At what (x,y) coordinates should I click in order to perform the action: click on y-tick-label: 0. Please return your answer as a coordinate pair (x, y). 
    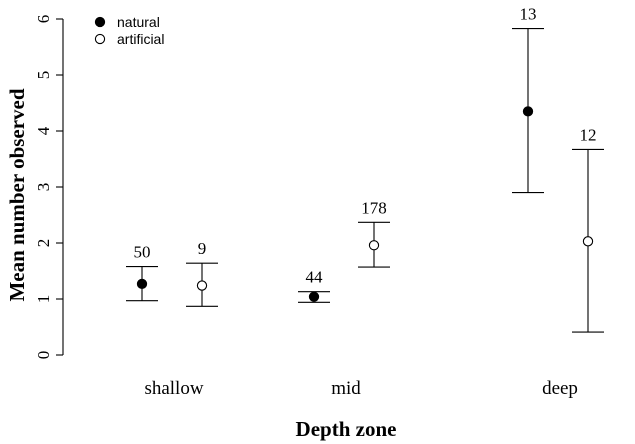
    Looking at the image, I should click on (43, 355).